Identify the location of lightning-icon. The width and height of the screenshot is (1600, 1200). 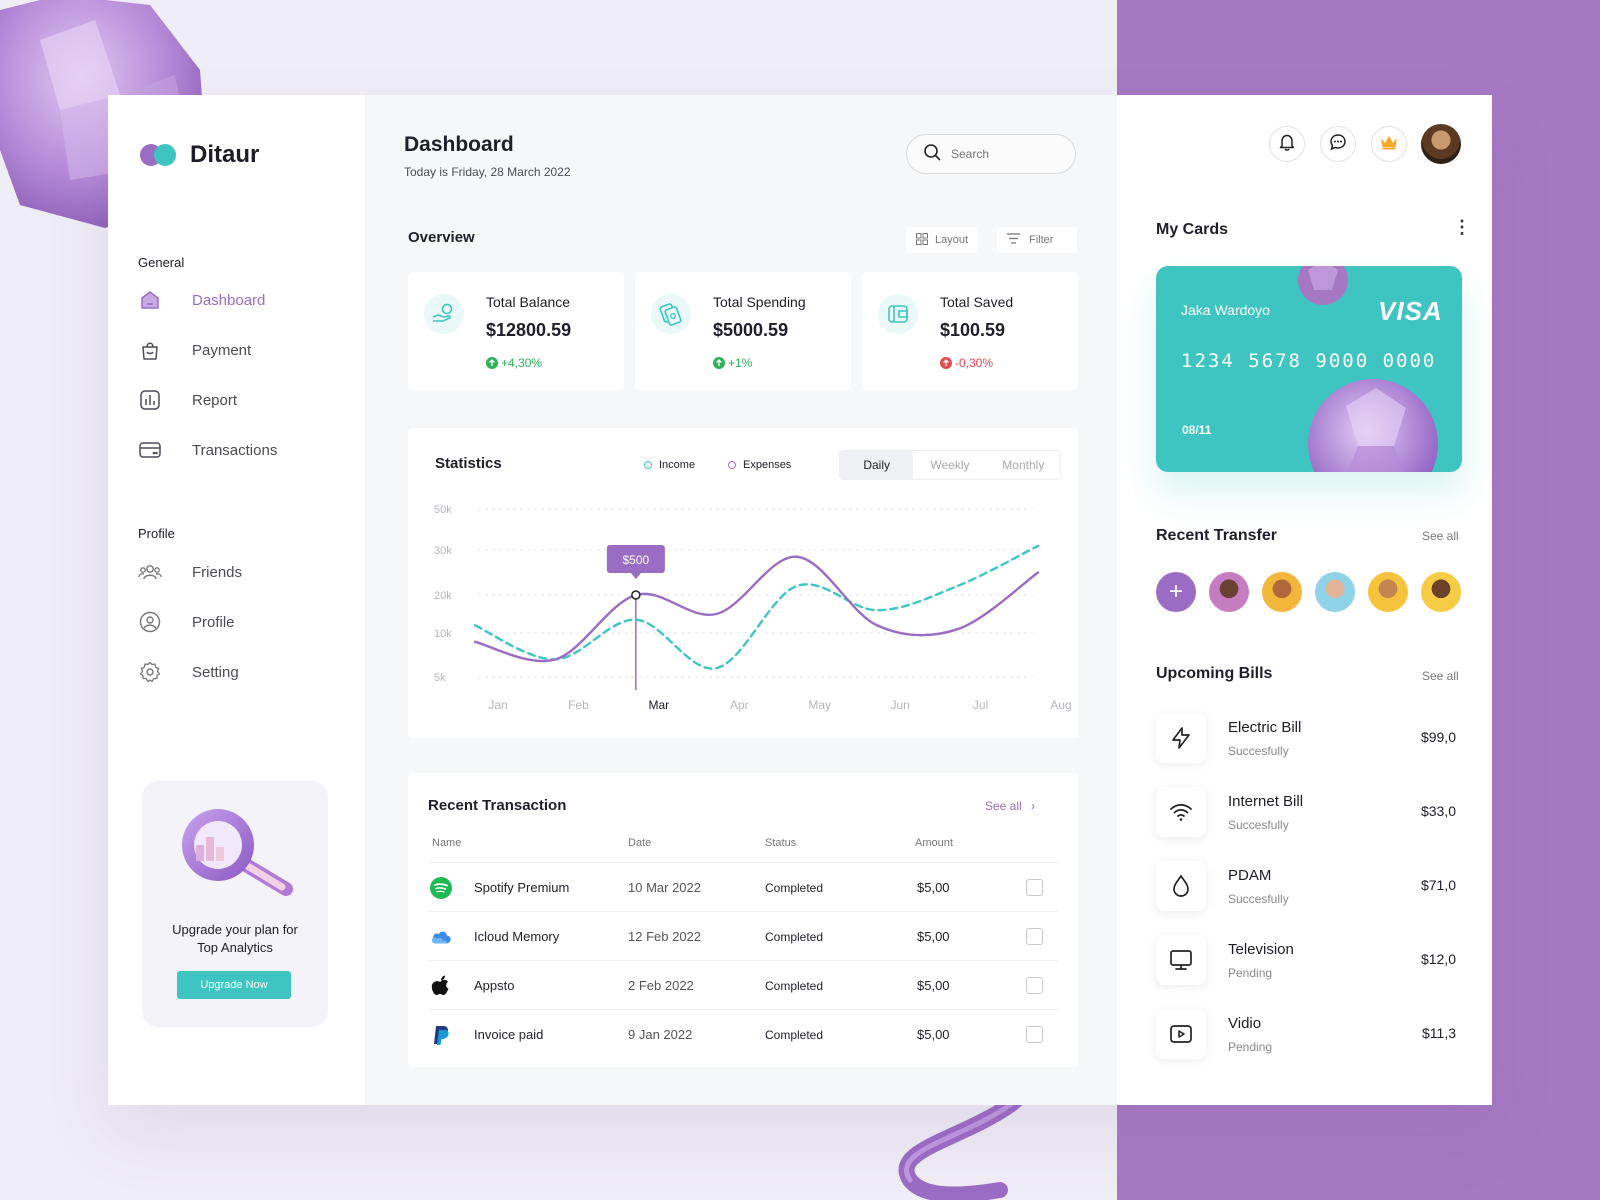
(1181, 738).